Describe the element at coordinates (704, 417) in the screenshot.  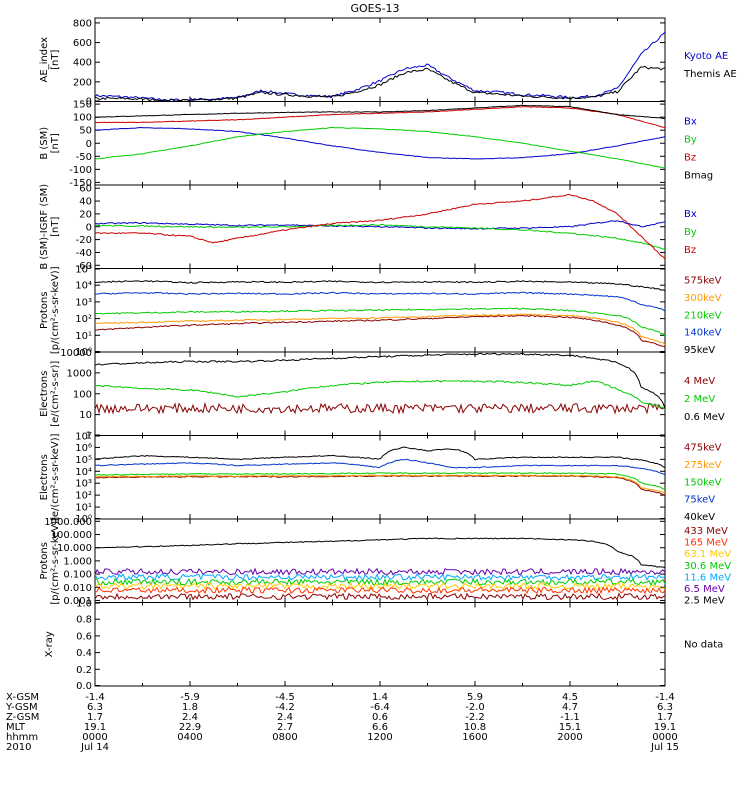
I see `legend-electrons1-2: 0.6 MeV` at that location.